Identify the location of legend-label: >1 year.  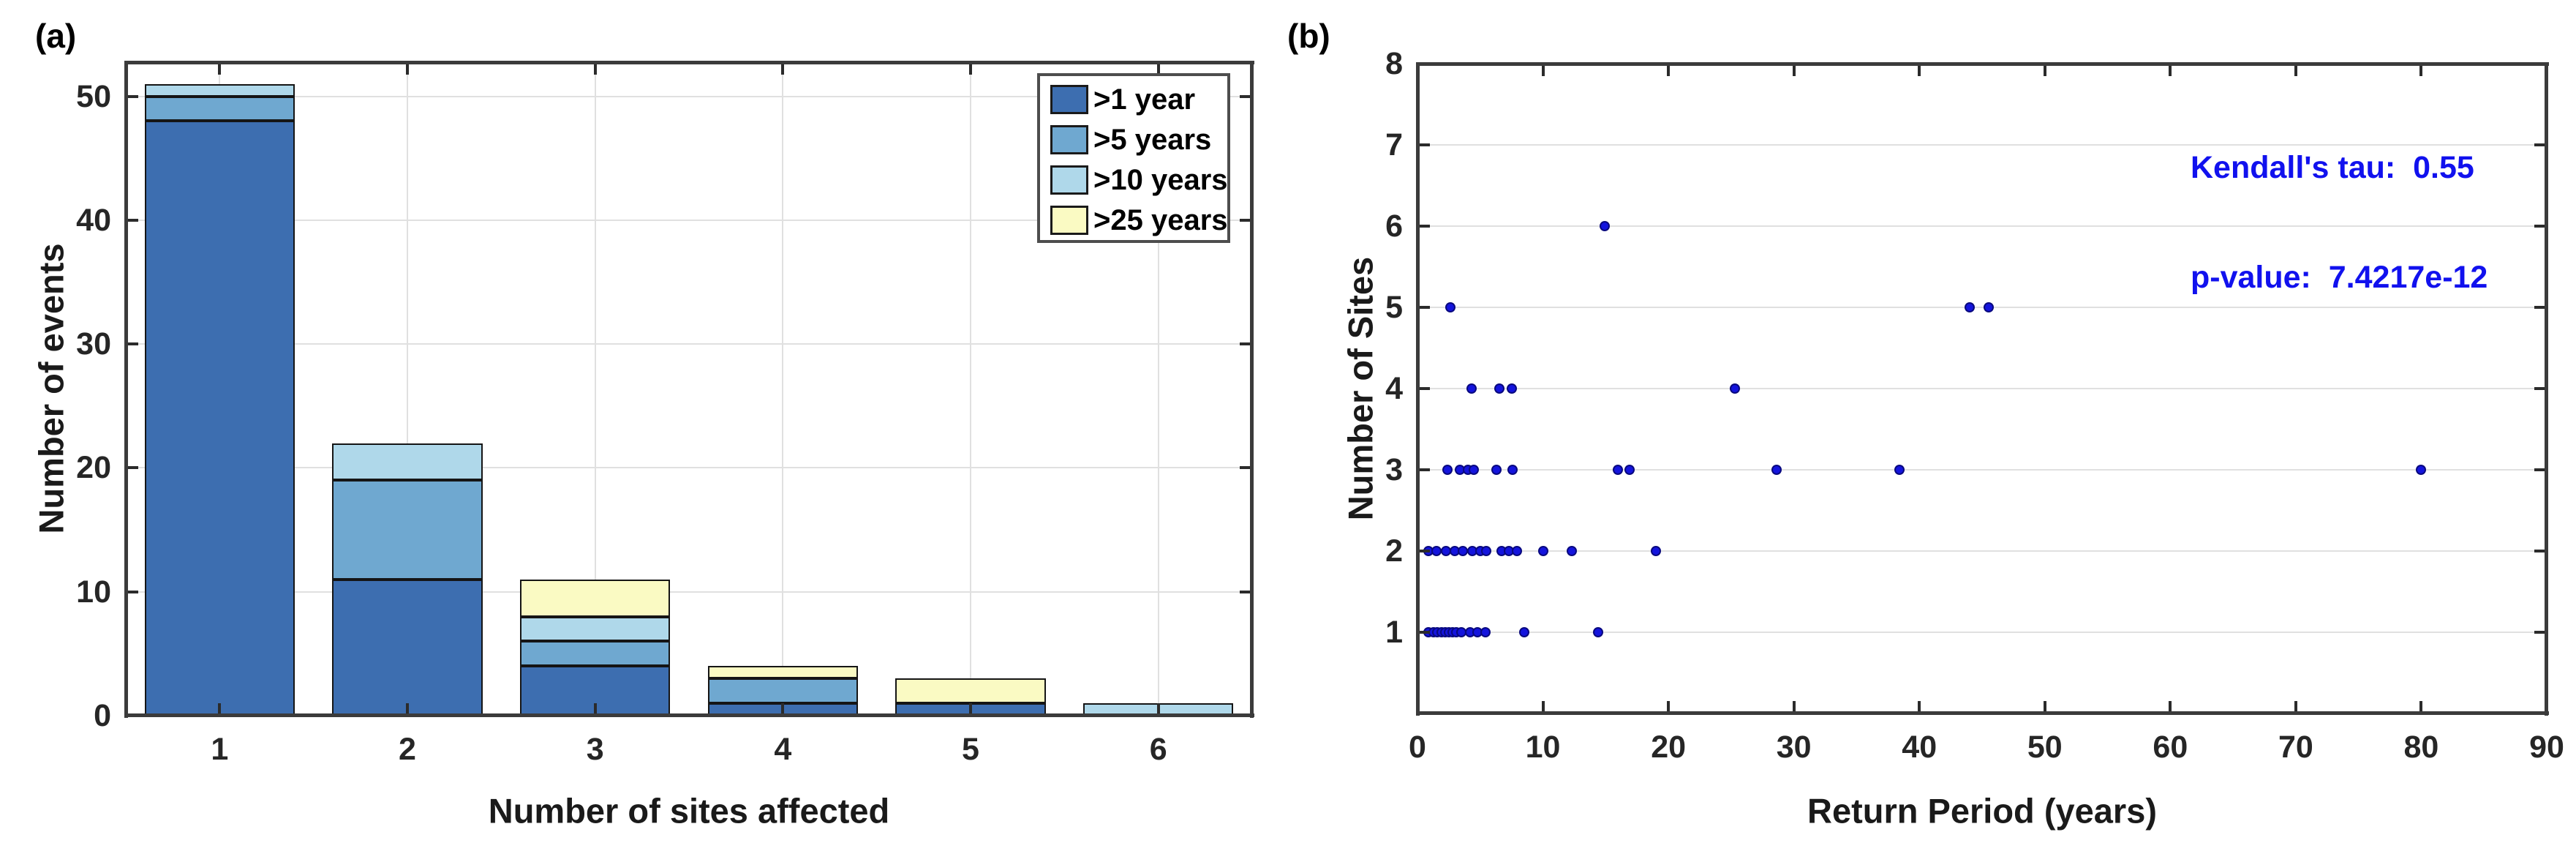
(1144, 99).